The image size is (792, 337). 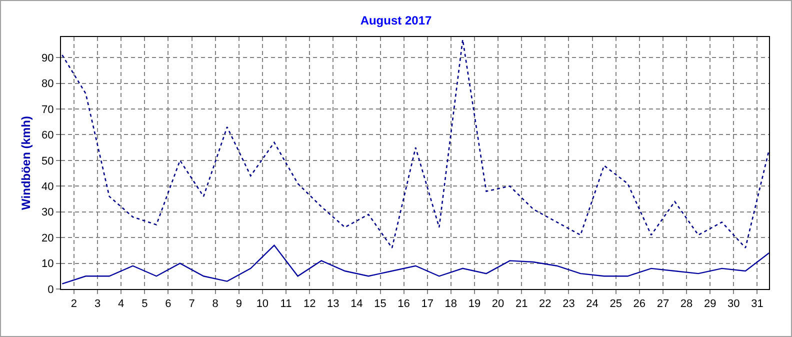 I want to click on x-tick-label: 26, so click(x=639, y=304).